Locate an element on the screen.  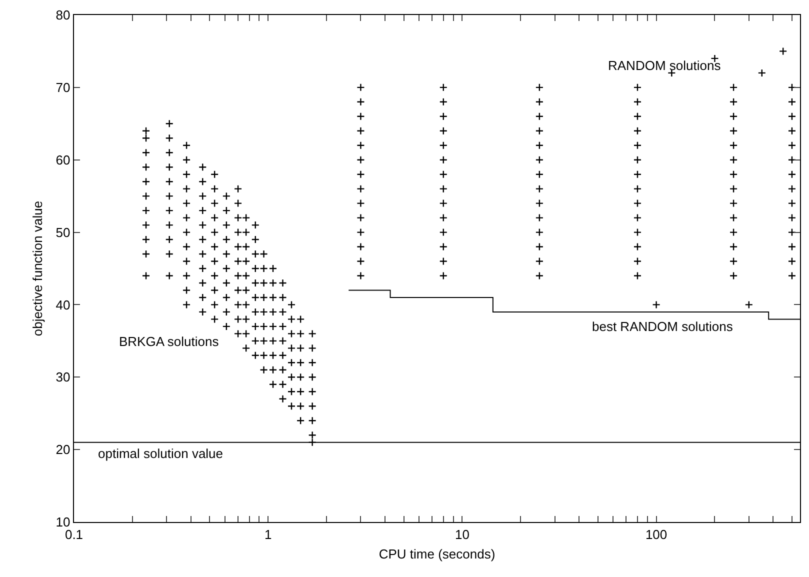
annotation: best RANDOM solutions is located at coordinates (663, 326).